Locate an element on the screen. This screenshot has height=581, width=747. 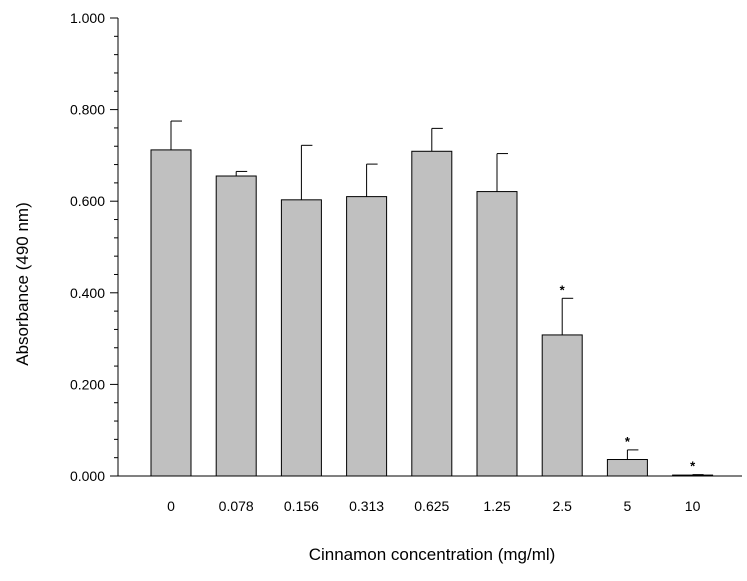
x-axis: 0 0.078 0.156 0.313 0.625 1.25 2.5 5 10 is located at coordinates (430, 494).